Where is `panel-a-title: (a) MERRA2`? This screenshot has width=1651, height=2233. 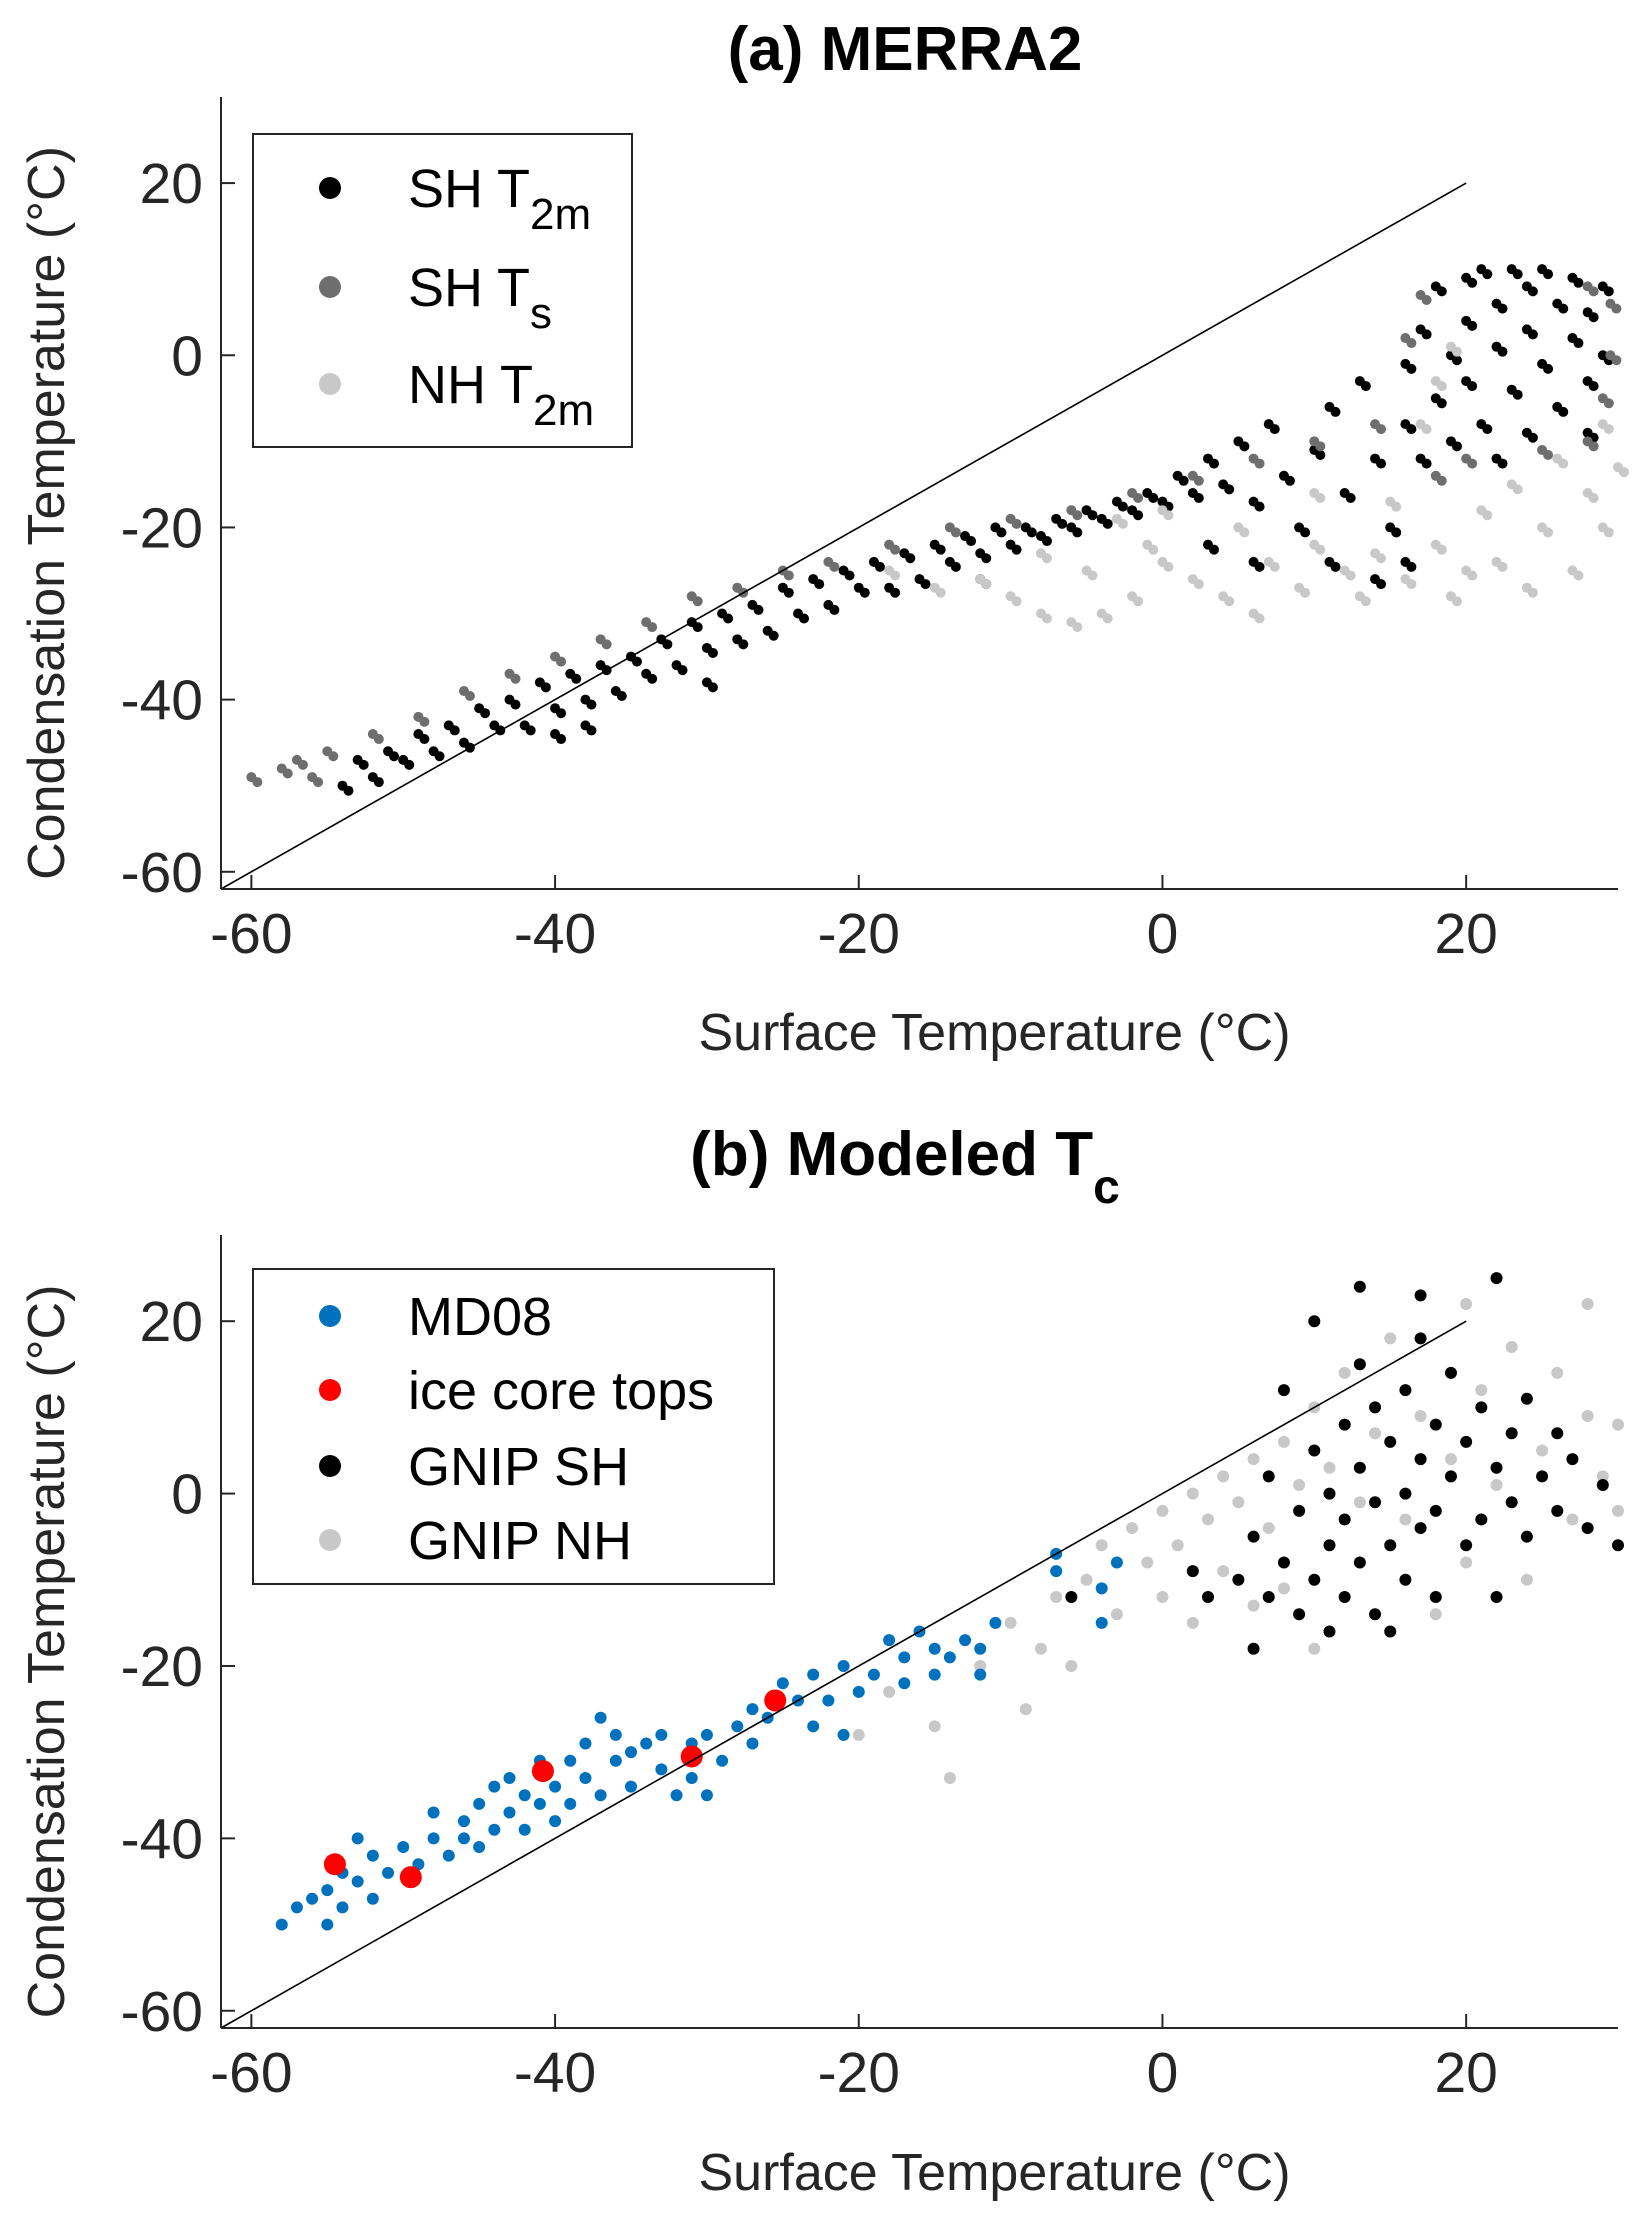
panel-a-title: (a) MERRA2 is located at coordinates (905, 49).